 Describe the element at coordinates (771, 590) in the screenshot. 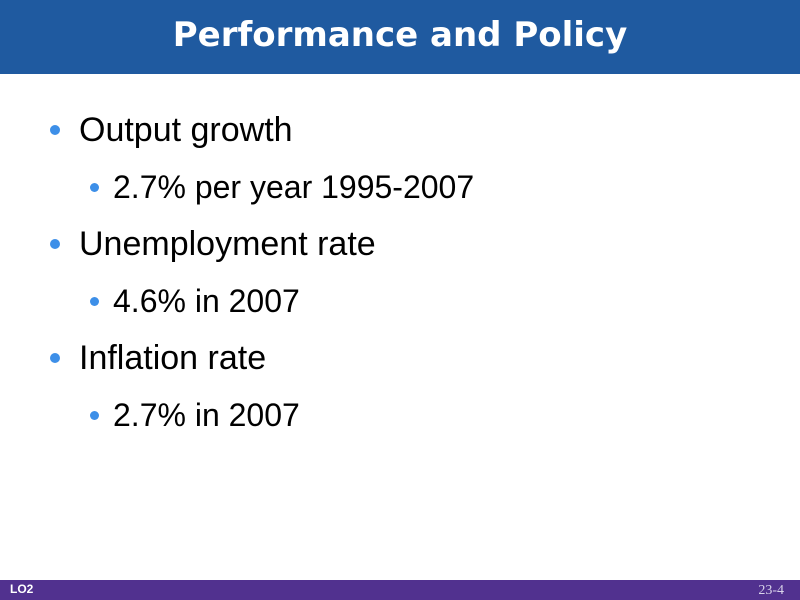

I see `slide-number: 23-4` at that location.